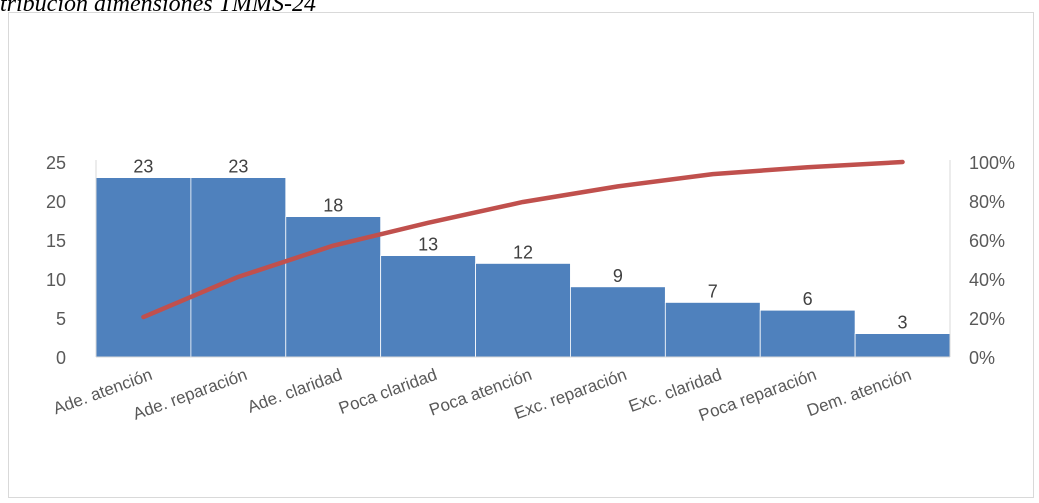 The height and width of the screenshot is (503, 1039). Describe the element at coordinates (428, 245) in the screenshot. I see `data-label: 13` at that location.